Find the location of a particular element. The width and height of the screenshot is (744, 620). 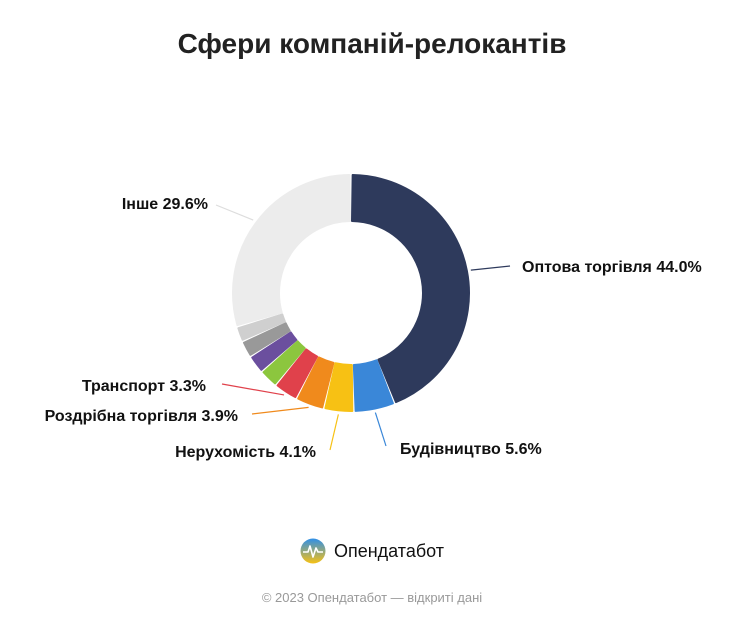

brand: Опендатабот is located at coordinates (372, 551).